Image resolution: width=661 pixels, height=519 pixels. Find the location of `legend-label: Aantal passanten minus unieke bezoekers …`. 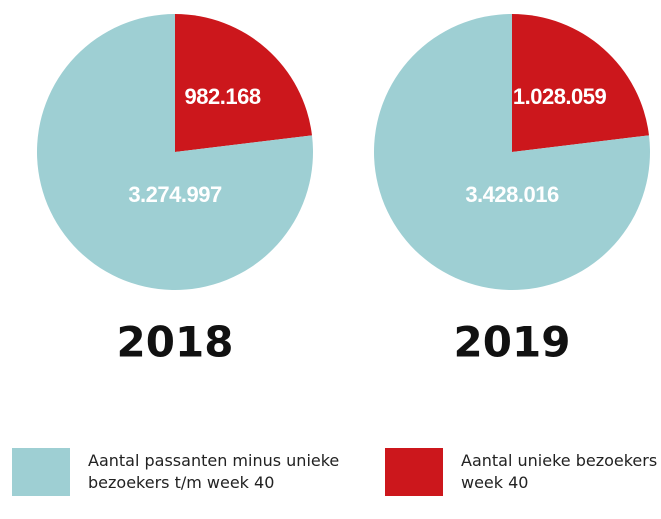

legend-label: Aantal passanten minus unieke bezoekers … is located at coordinates (214, 471).